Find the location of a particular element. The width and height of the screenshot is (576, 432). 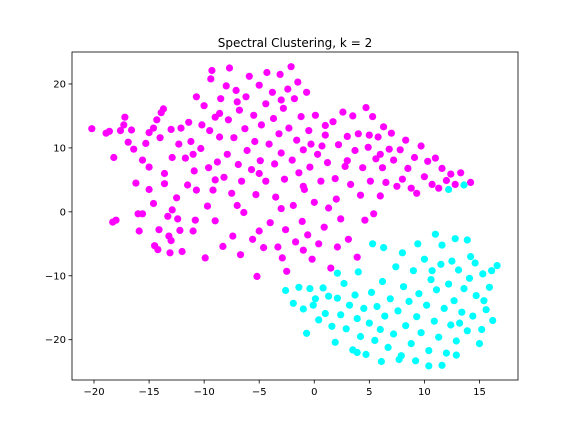

x-tick-label: −5 is located at coordinates (259, 392).